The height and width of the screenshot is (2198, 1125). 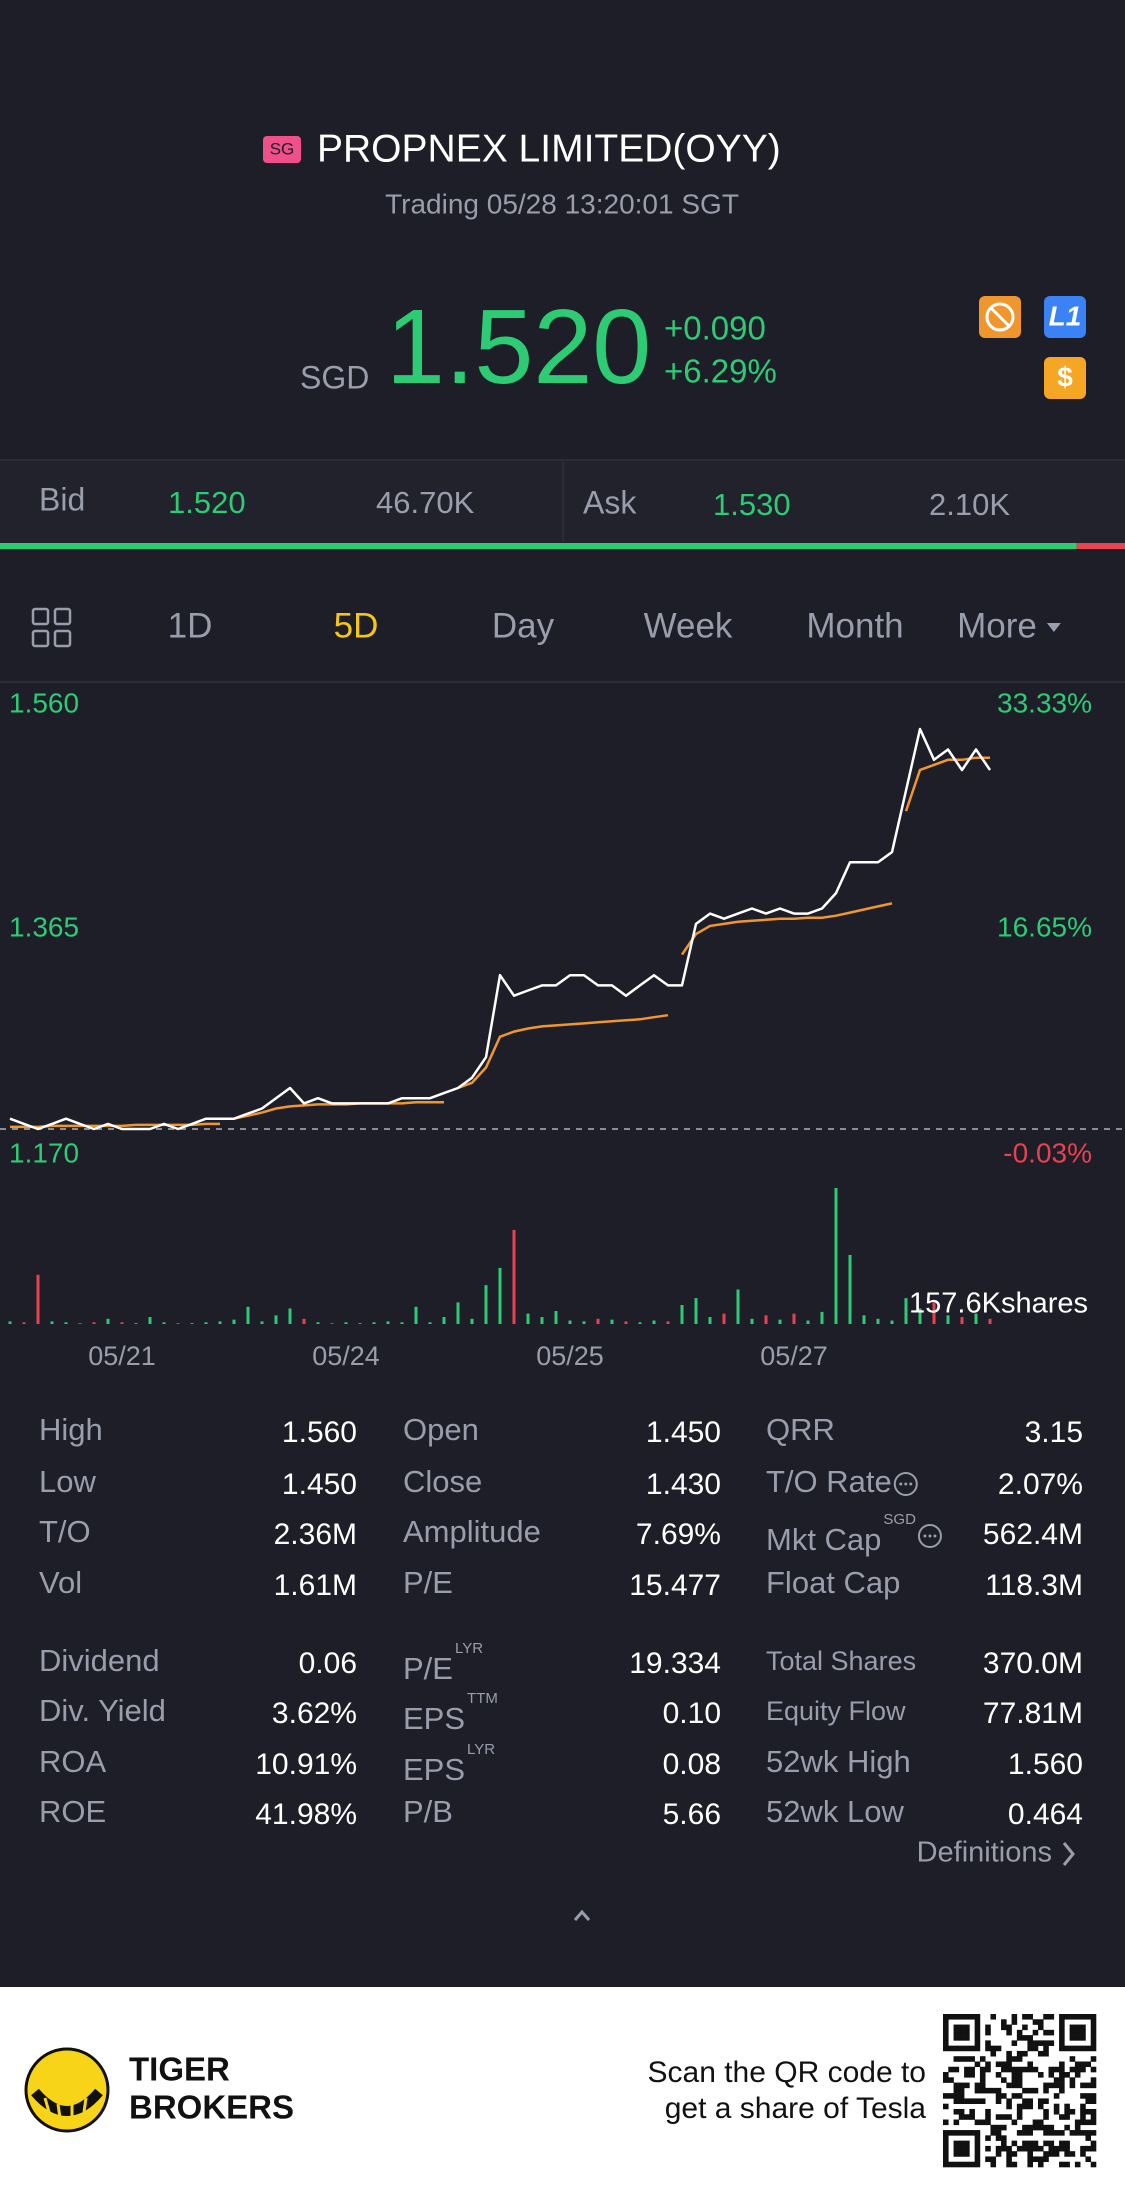 I want to click on icon-cell, so click(x=62, y=638).